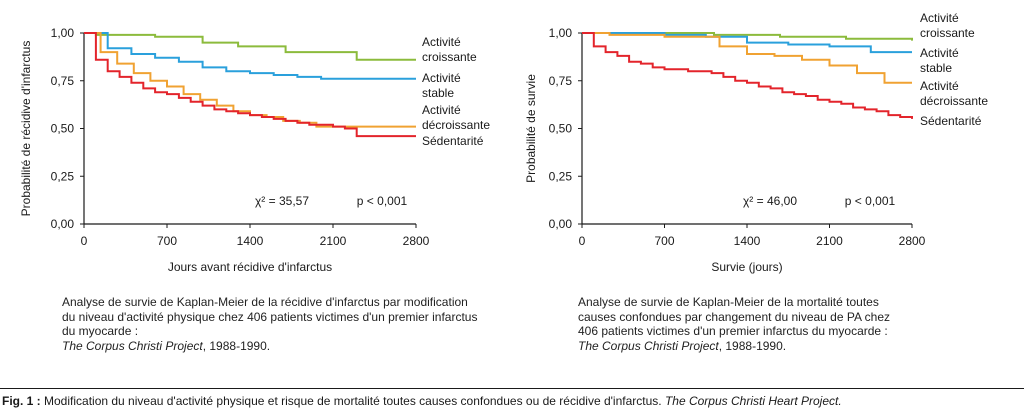  Describe the element at coordinates (746, 267) in the screenshot. I see `x-axis-label: Survie (jours)` at that location.